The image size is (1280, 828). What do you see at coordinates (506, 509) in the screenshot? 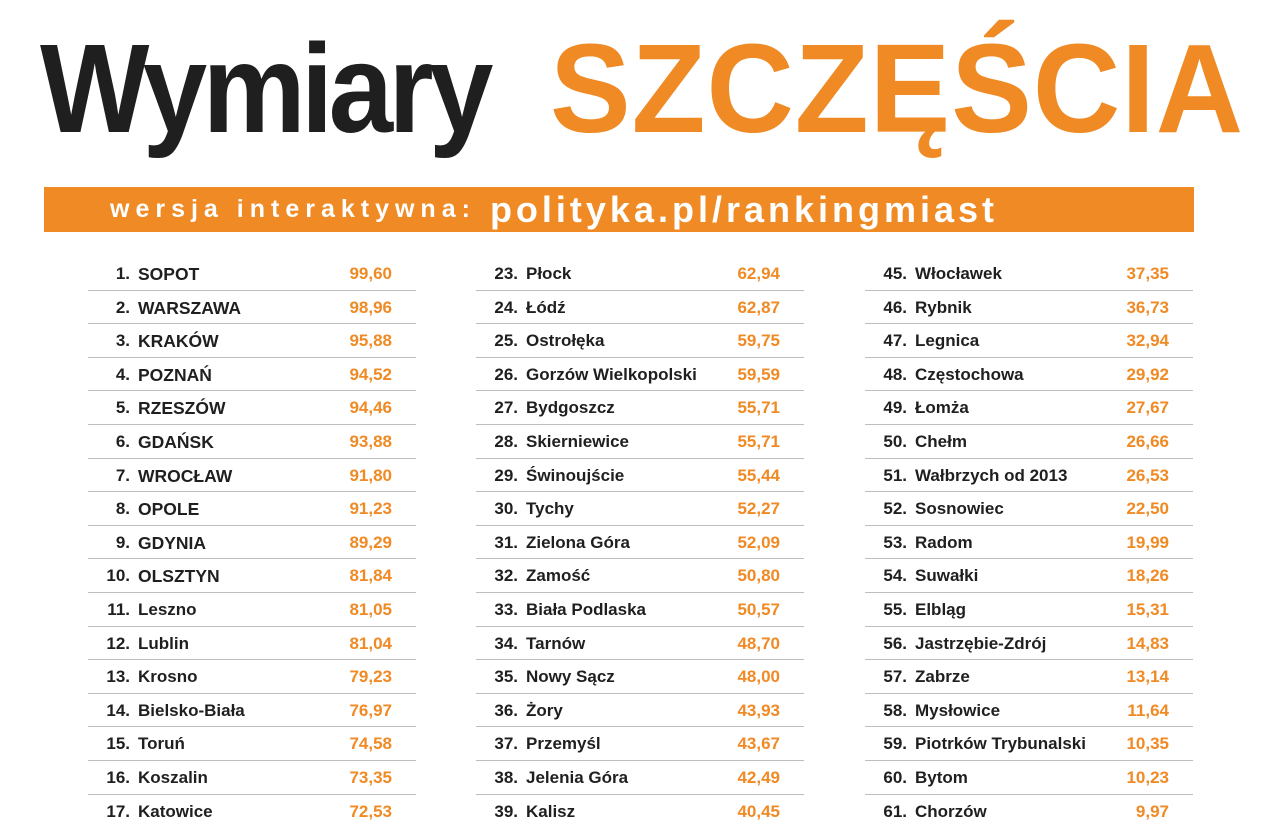
I see `rank-number: 30.` at bounding box center [506, 509].